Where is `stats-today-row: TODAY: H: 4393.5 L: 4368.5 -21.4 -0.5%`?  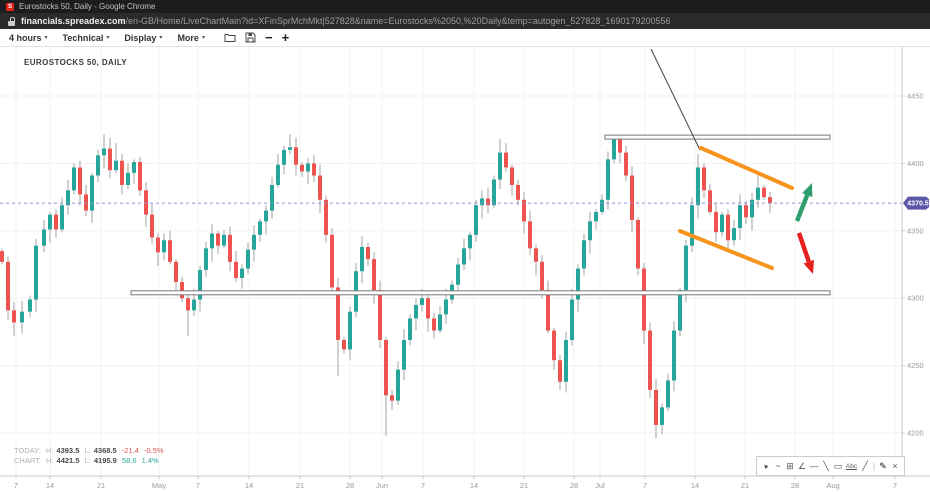
stats-today-row: TODAY: H: 4393.5 L: 4368.5 -21.4 -0.5% is located at coordinates (89, 450).